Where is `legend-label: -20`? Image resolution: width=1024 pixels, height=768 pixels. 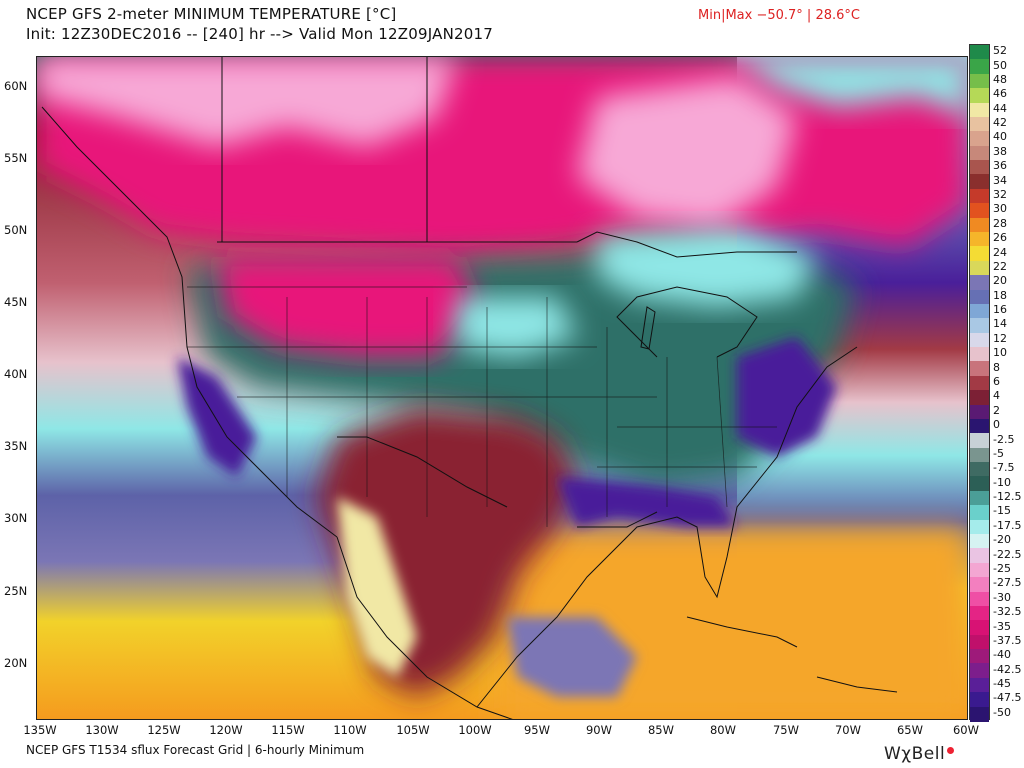
legend-label: -20 is located at coordinates (1002, 540).